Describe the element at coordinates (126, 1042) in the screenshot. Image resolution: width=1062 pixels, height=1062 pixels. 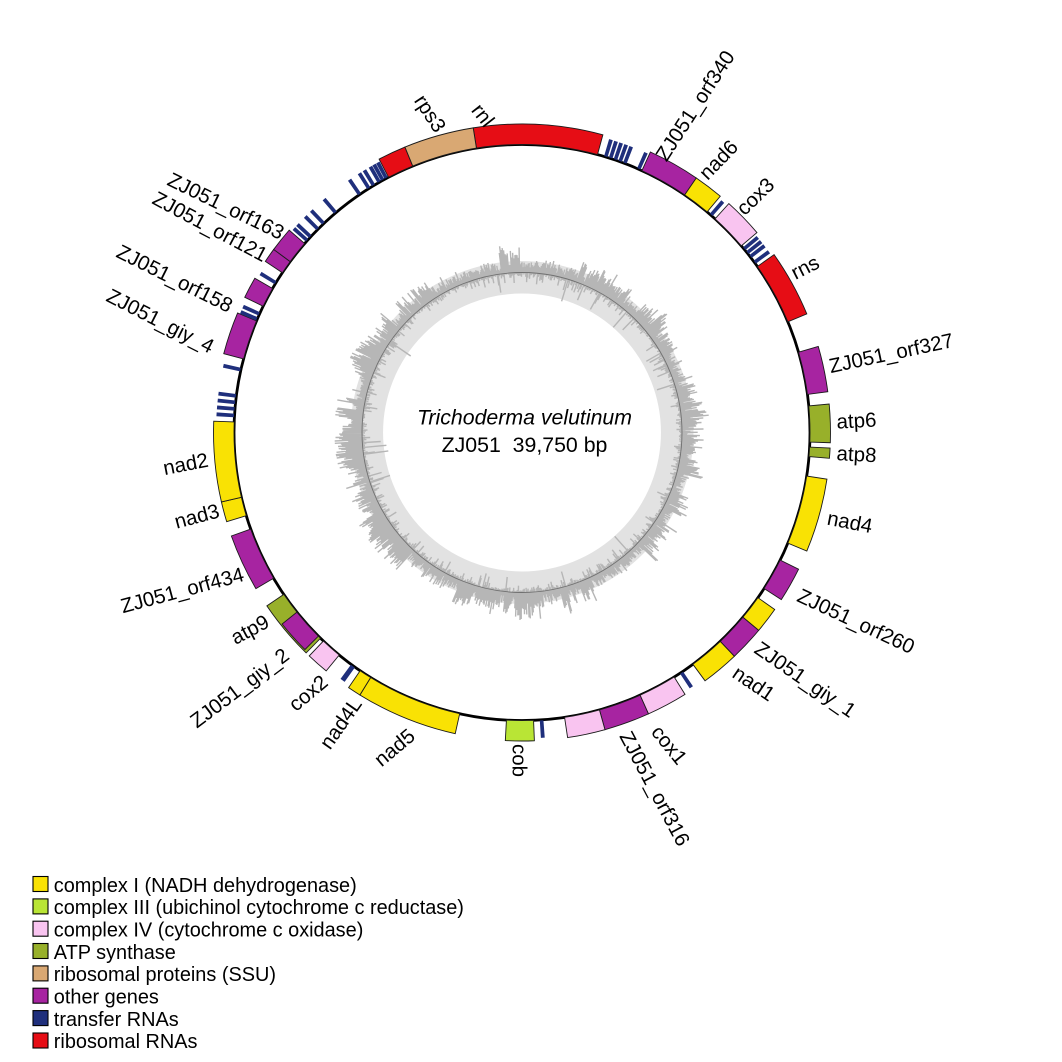
I see `svg-text: ribosomal RNAs` at that location.